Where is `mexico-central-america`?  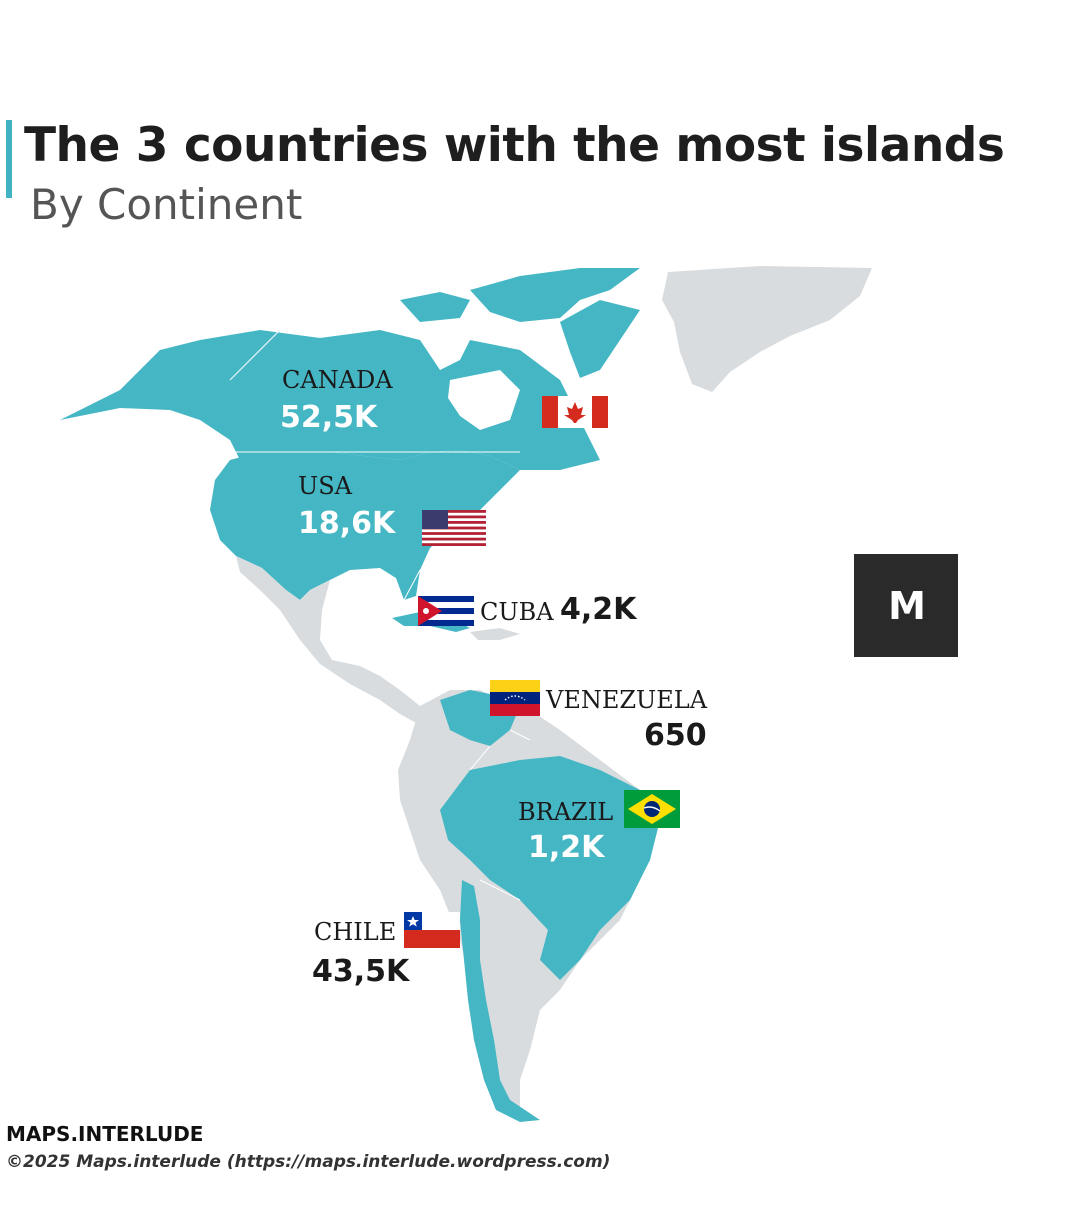 mexico-central-america is located at coordinates (333, 640).